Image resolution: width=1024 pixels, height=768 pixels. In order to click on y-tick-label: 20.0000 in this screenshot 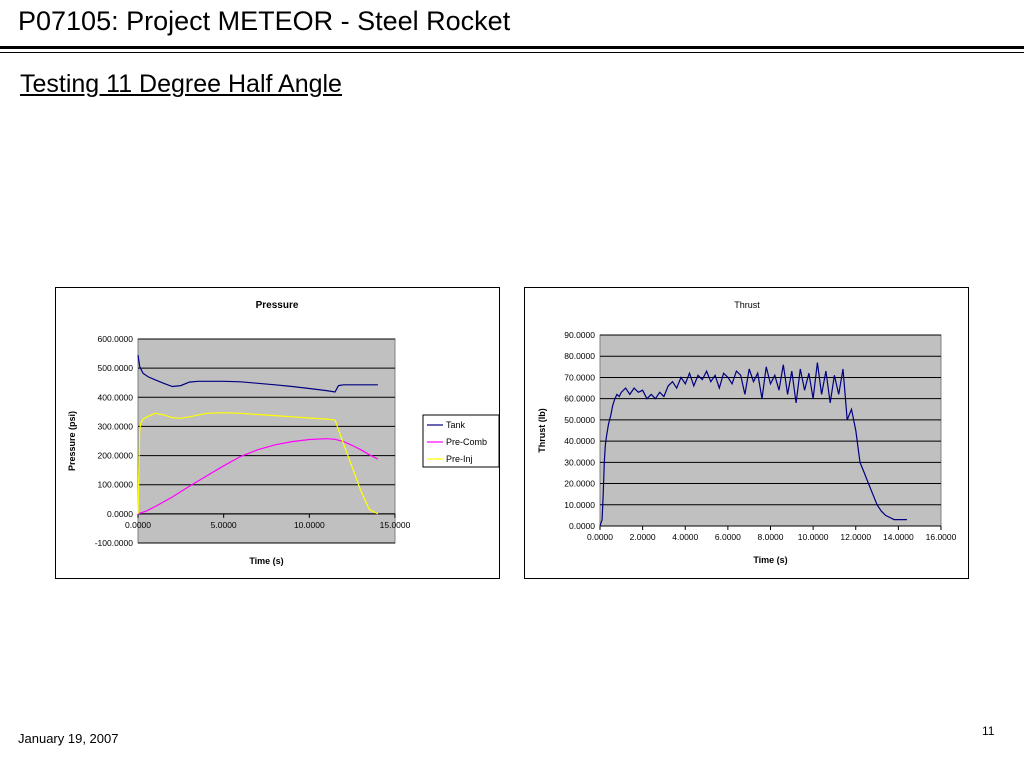, I will do `click(579, 484)`.